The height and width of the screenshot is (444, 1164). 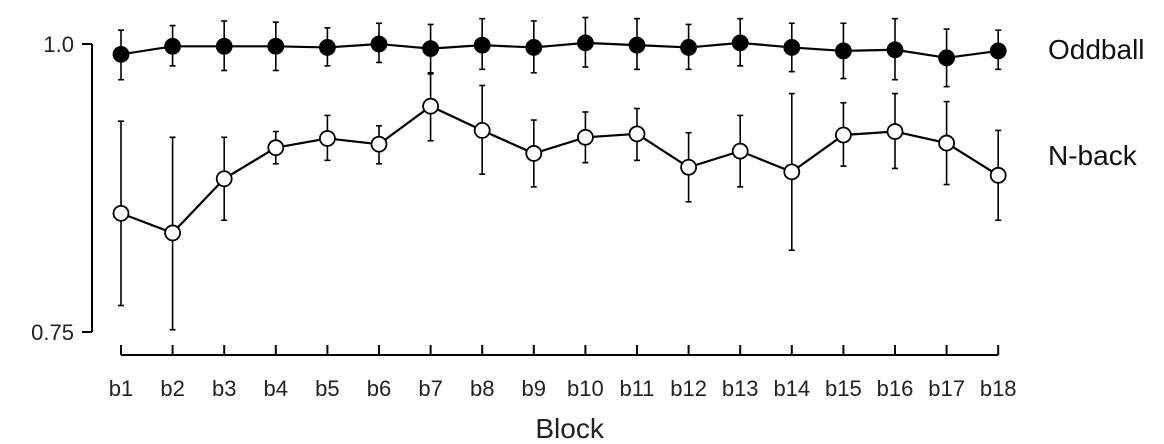 I want to click on y-tick-label: 0.75, so click(x=52, y=332).